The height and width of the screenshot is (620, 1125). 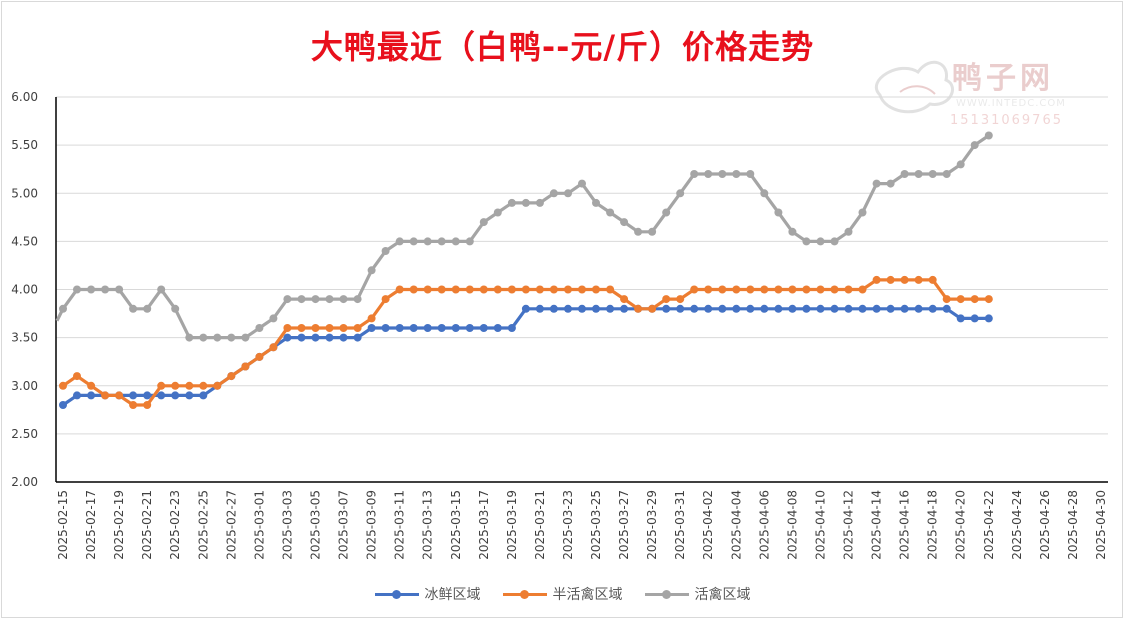 What do you see at coordinates (24, 241) in the screenshot?
I see `y-tick-label: 4.50` at bounding box center [24, 241].